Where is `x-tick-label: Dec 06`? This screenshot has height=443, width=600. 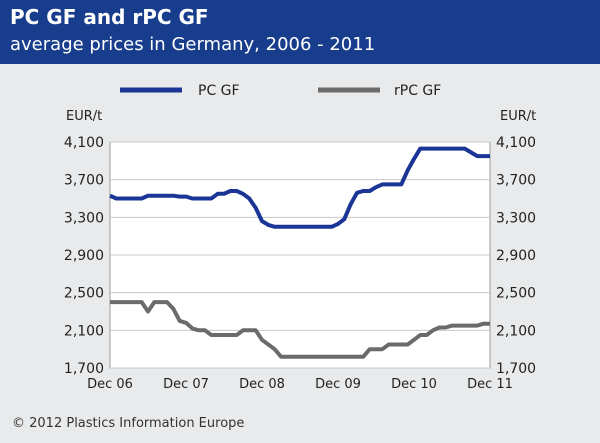
x-tick-label: Dec 06 is located at coordinates (110, 384).